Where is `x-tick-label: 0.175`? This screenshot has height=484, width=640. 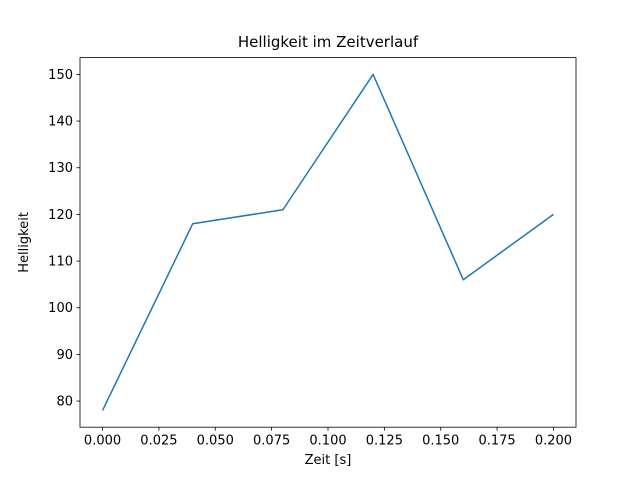 x-tick-label: 0.175 is located at coordinates (496, 441).